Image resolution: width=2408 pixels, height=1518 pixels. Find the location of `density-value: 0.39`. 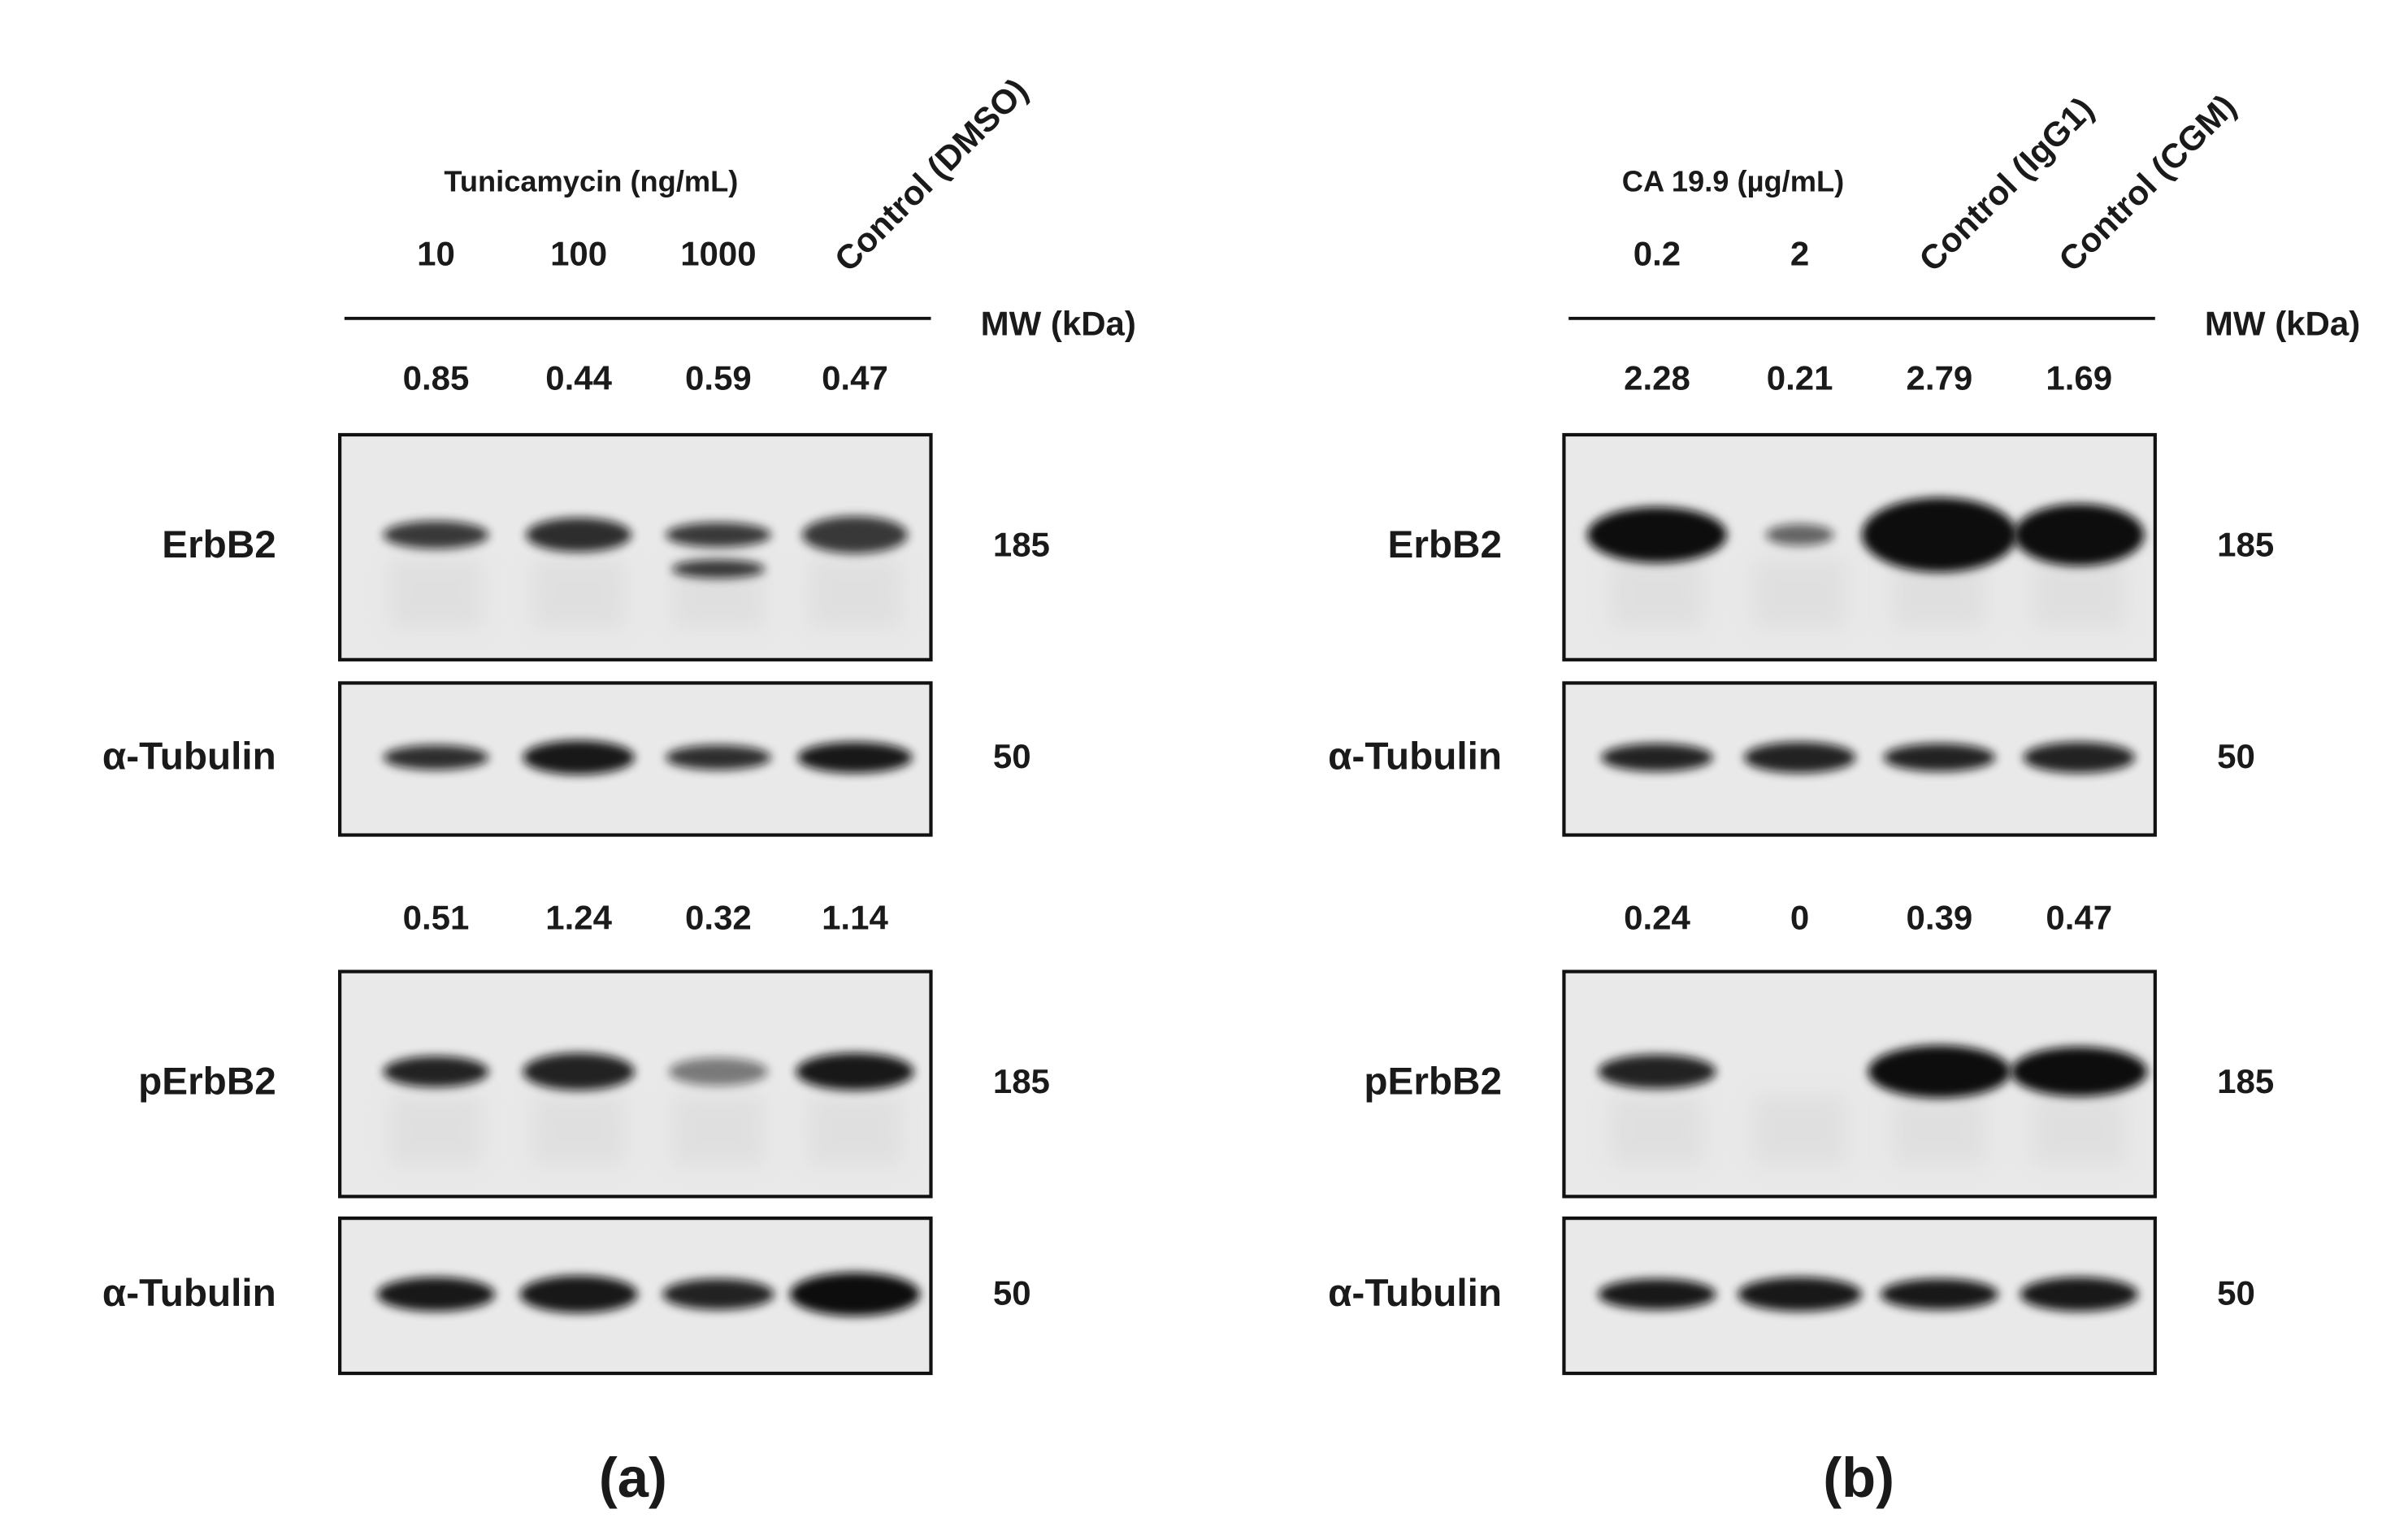

density-value: 0.39 is located at coordinates (1940, 918).